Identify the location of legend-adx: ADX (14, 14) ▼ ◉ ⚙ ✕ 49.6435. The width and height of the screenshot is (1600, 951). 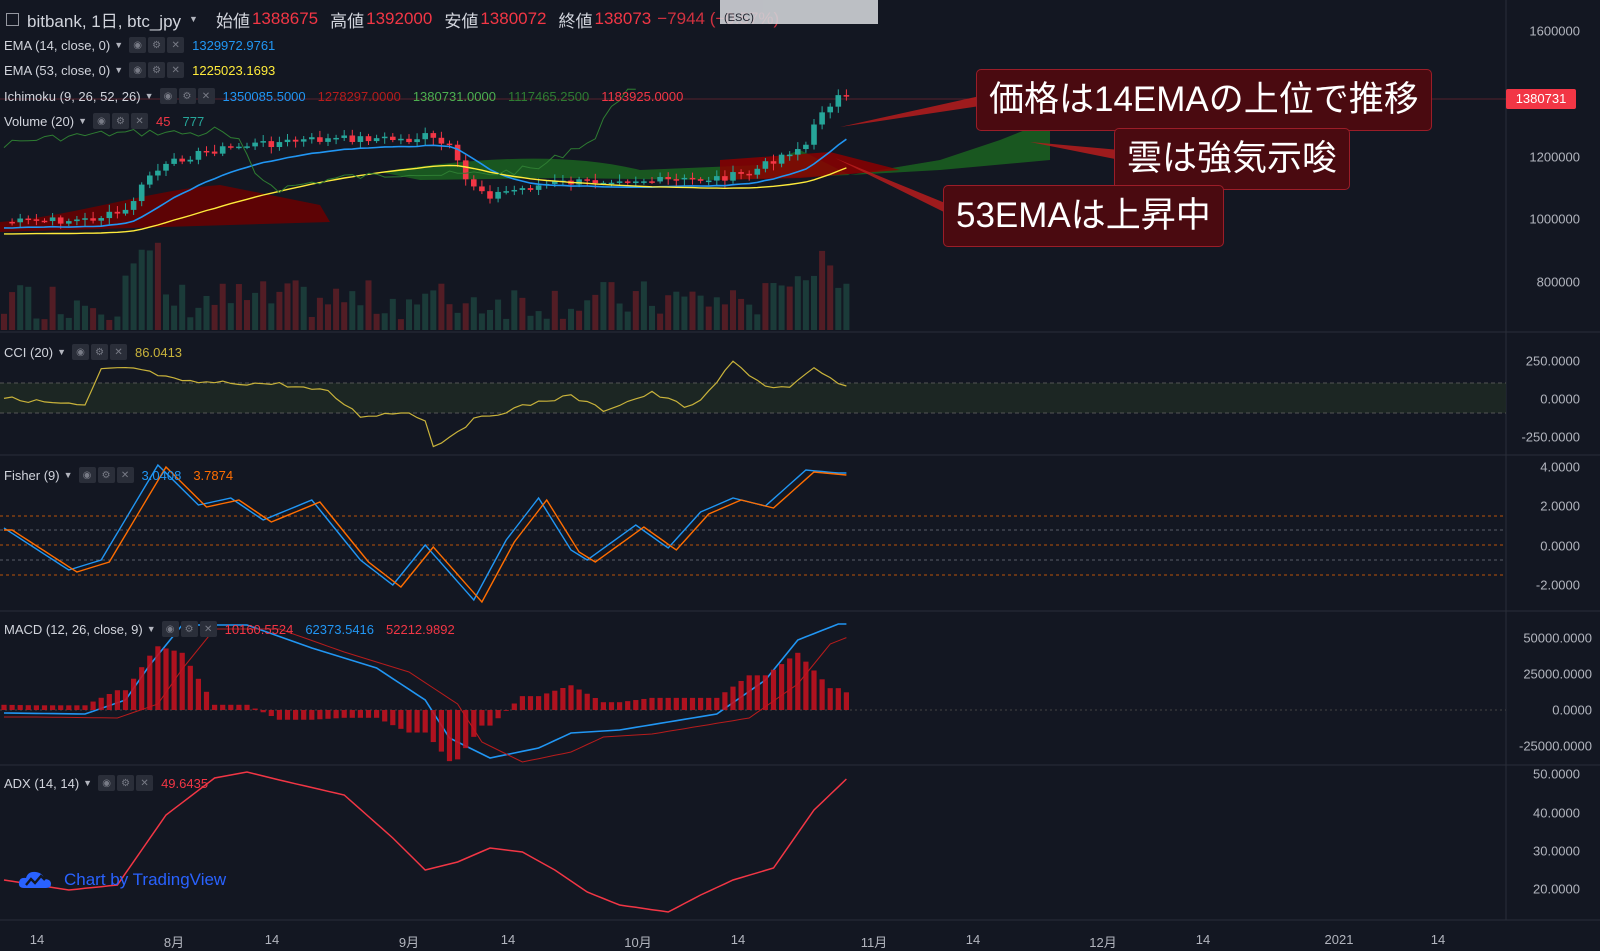
(112, 783).